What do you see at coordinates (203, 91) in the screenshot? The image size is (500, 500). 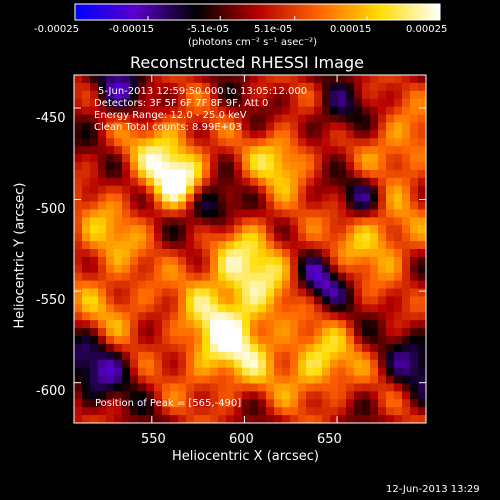 I see `annotation-time-range: 5-Jun-2013 12:59:50.000 to 13:05:12.000` at bounding box center [203, 91].